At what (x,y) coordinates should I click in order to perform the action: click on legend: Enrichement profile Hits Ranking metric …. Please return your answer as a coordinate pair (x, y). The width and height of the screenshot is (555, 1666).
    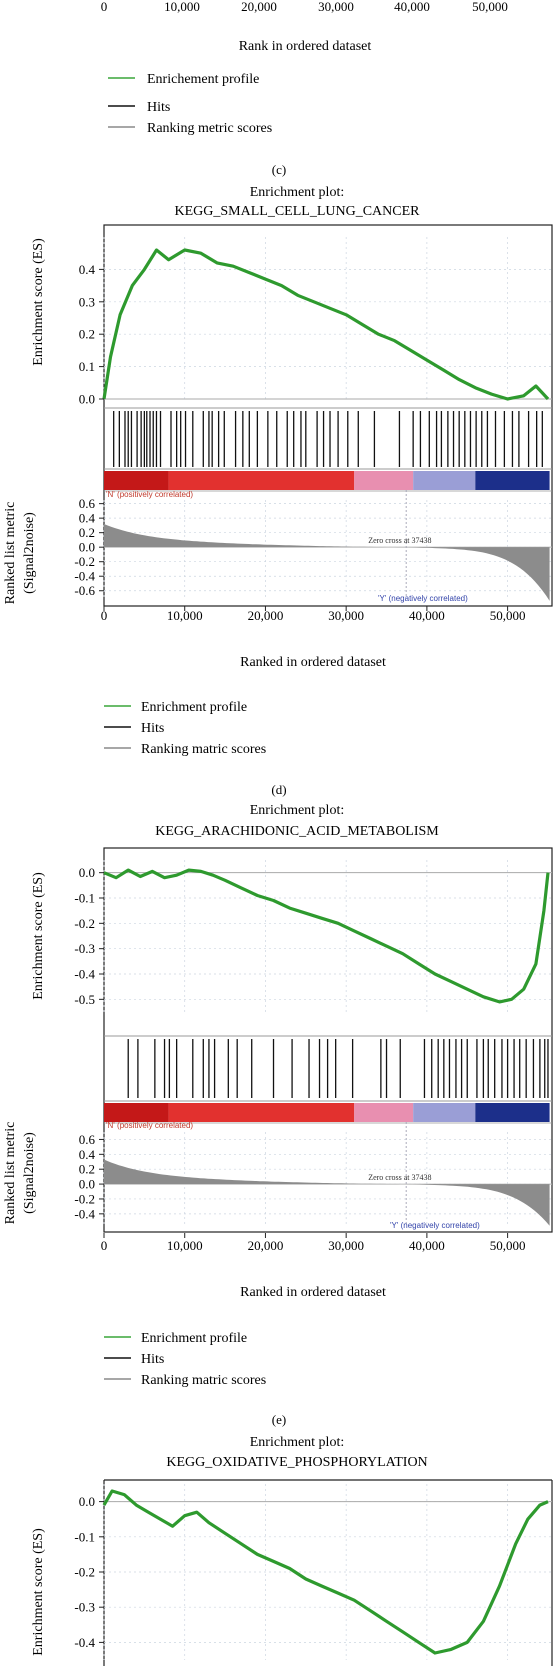
    Looking at the image, I should click on (190, 104).